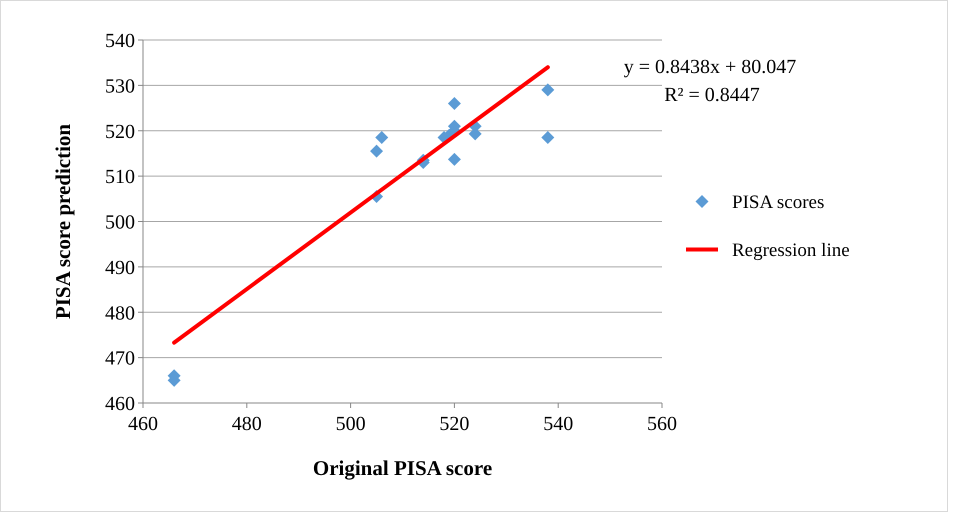 The height and width of the screenshot is (513, 959). I want to click on y-tick-label: 460, so click(120, 404).